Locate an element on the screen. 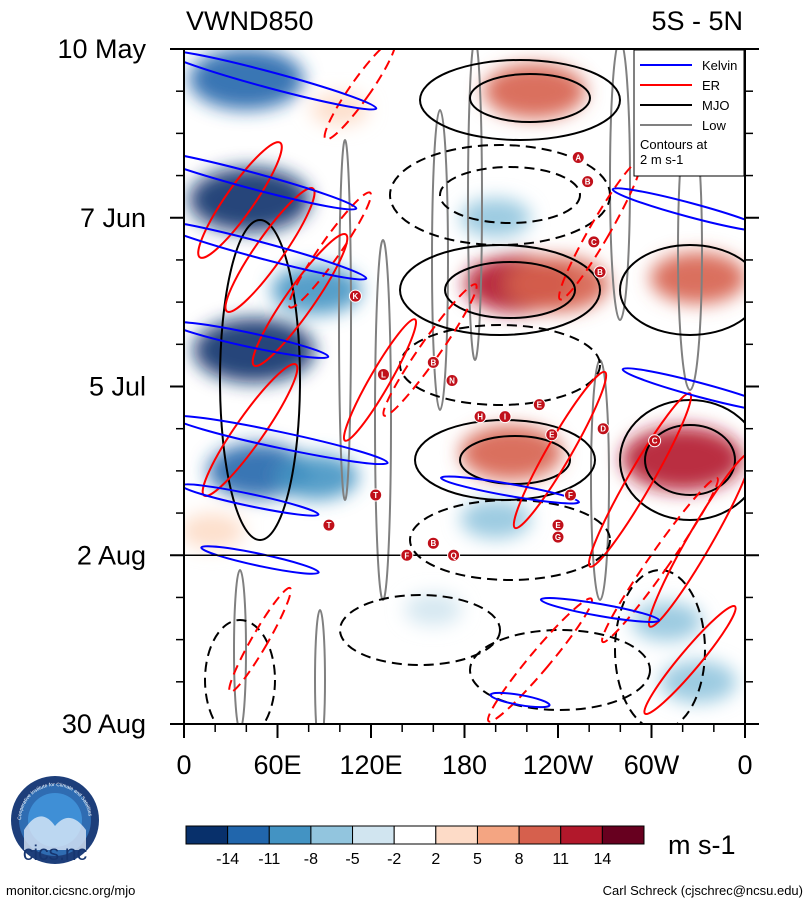  event-label-b-3: B is located at coordinates (600, 272).